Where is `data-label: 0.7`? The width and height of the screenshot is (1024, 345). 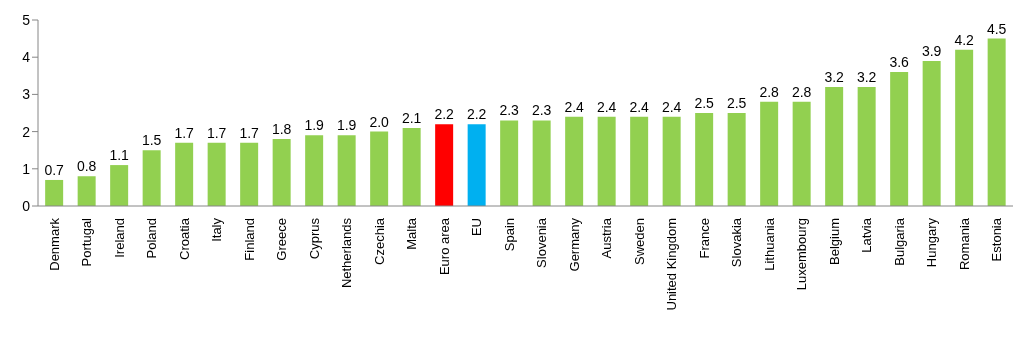
data-label: 0.7 is located at coordinates (54, 169).